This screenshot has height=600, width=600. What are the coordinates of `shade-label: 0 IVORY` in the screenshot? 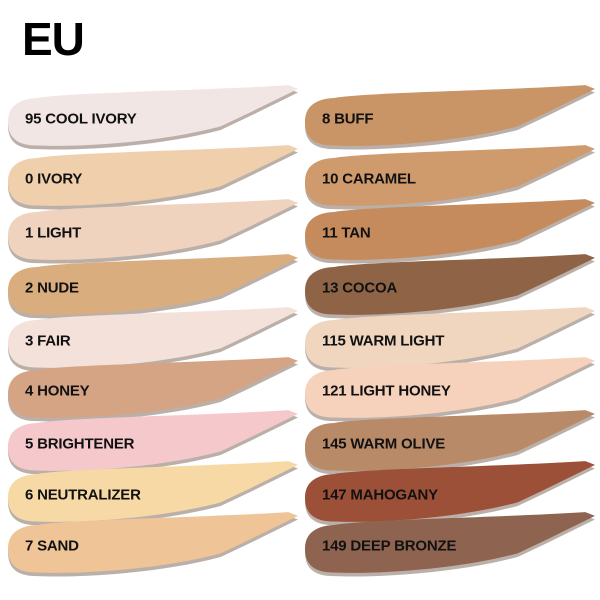 It's located at (54, 179).